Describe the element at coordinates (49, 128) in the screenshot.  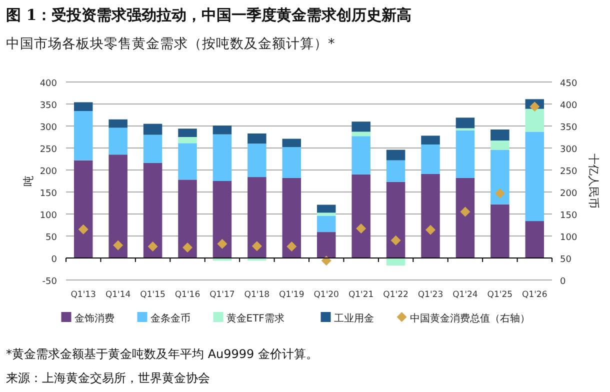
I see `y-tick-label: 300` at that location.